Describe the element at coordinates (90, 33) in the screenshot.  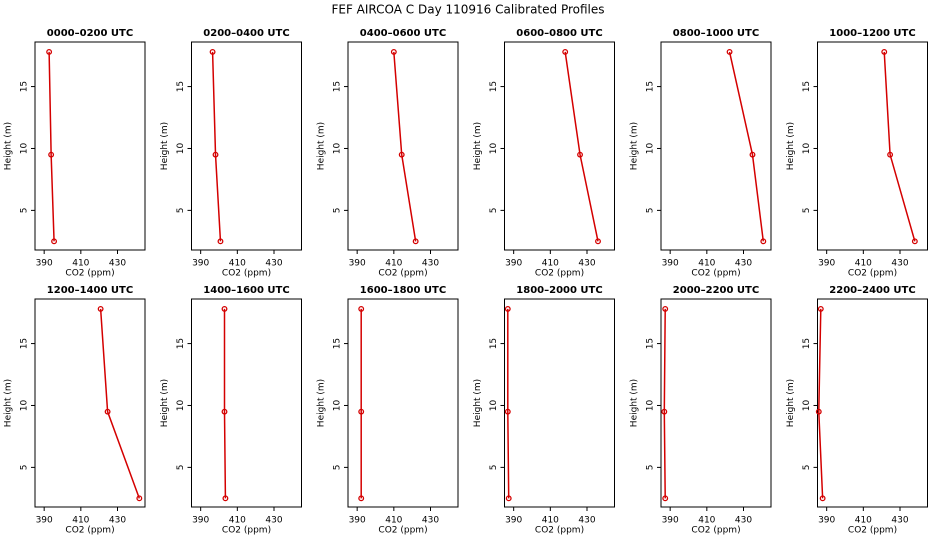
I see `panel-title: 0000–0200 UTC` at that location.